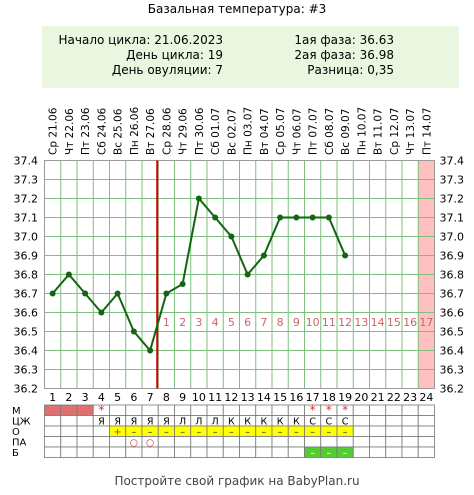 The height and width of the screenshot is (495, 474). What do you see at coordinates (86, 131) in the screenshot?
I see `date-label: Пт 23.06` at bounding box center [86, 131].